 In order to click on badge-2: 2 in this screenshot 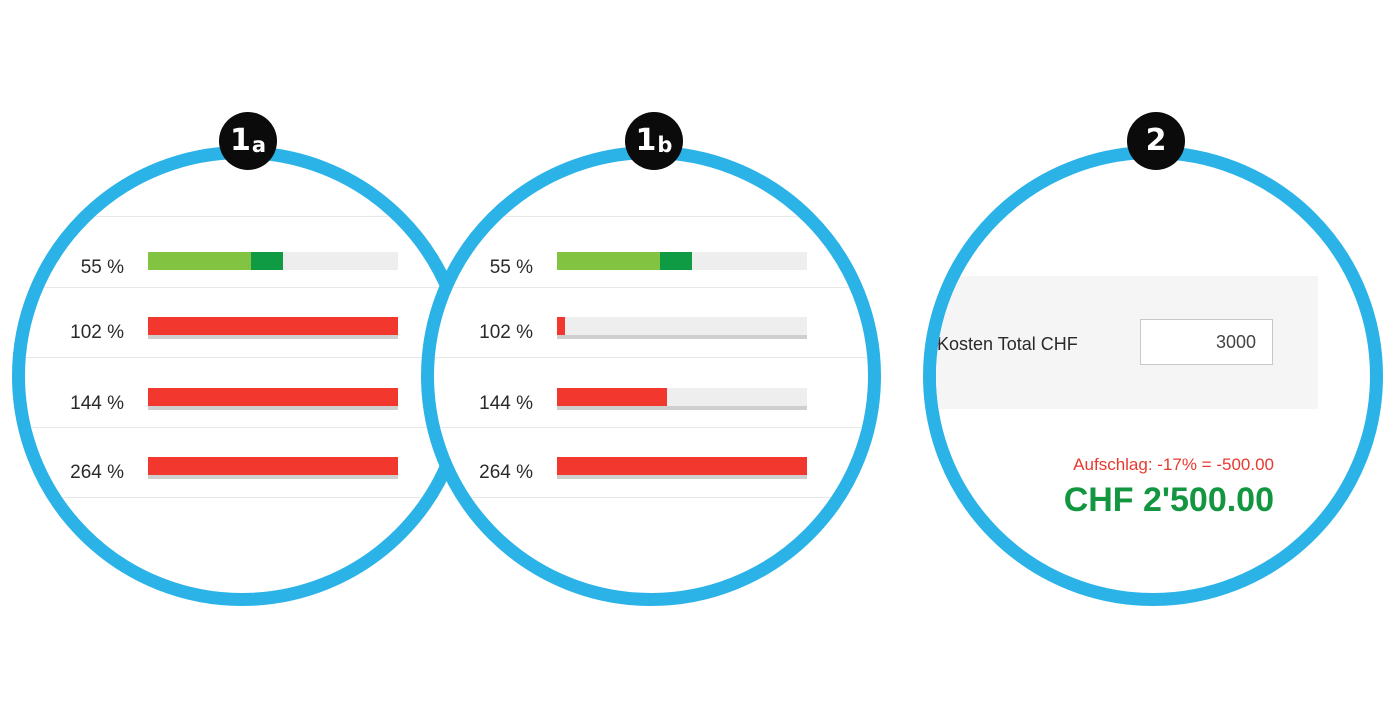, I will do `click(1156, 141)`.